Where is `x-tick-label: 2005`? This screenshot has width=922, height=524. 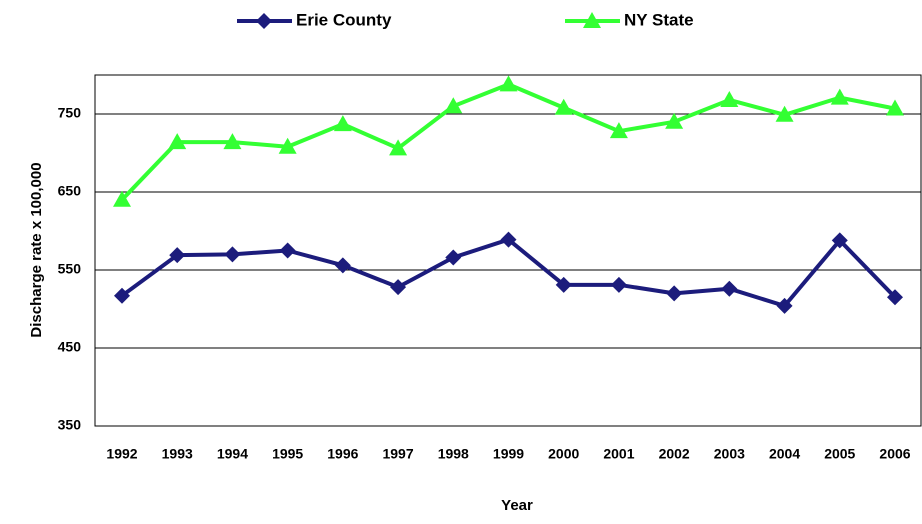 x-tick-label: 2005 is located at coordinates (839, 454).